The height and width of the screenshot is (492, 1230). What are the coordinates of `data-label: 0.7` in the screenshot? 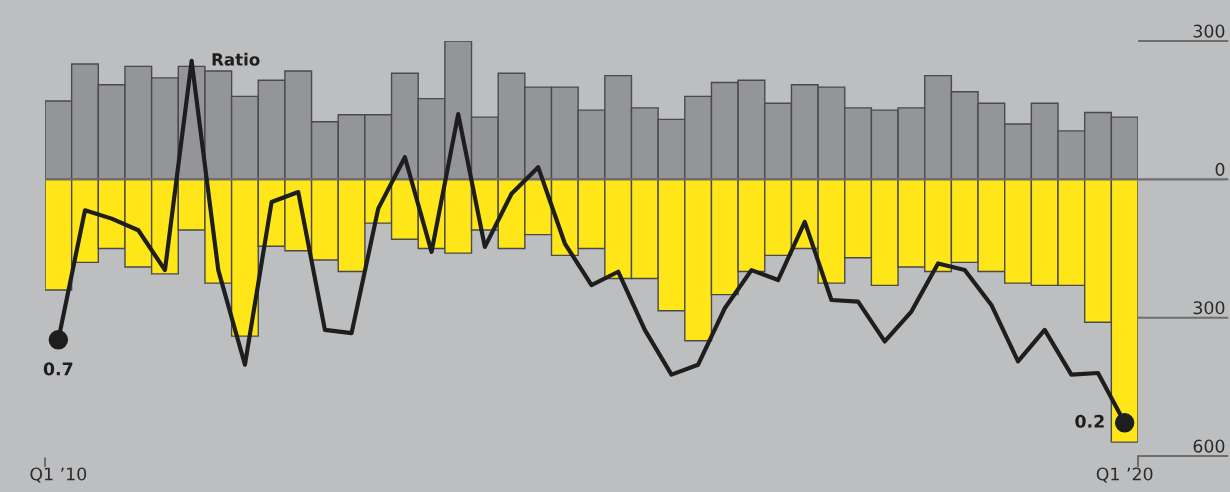 It's located at (58, 369).